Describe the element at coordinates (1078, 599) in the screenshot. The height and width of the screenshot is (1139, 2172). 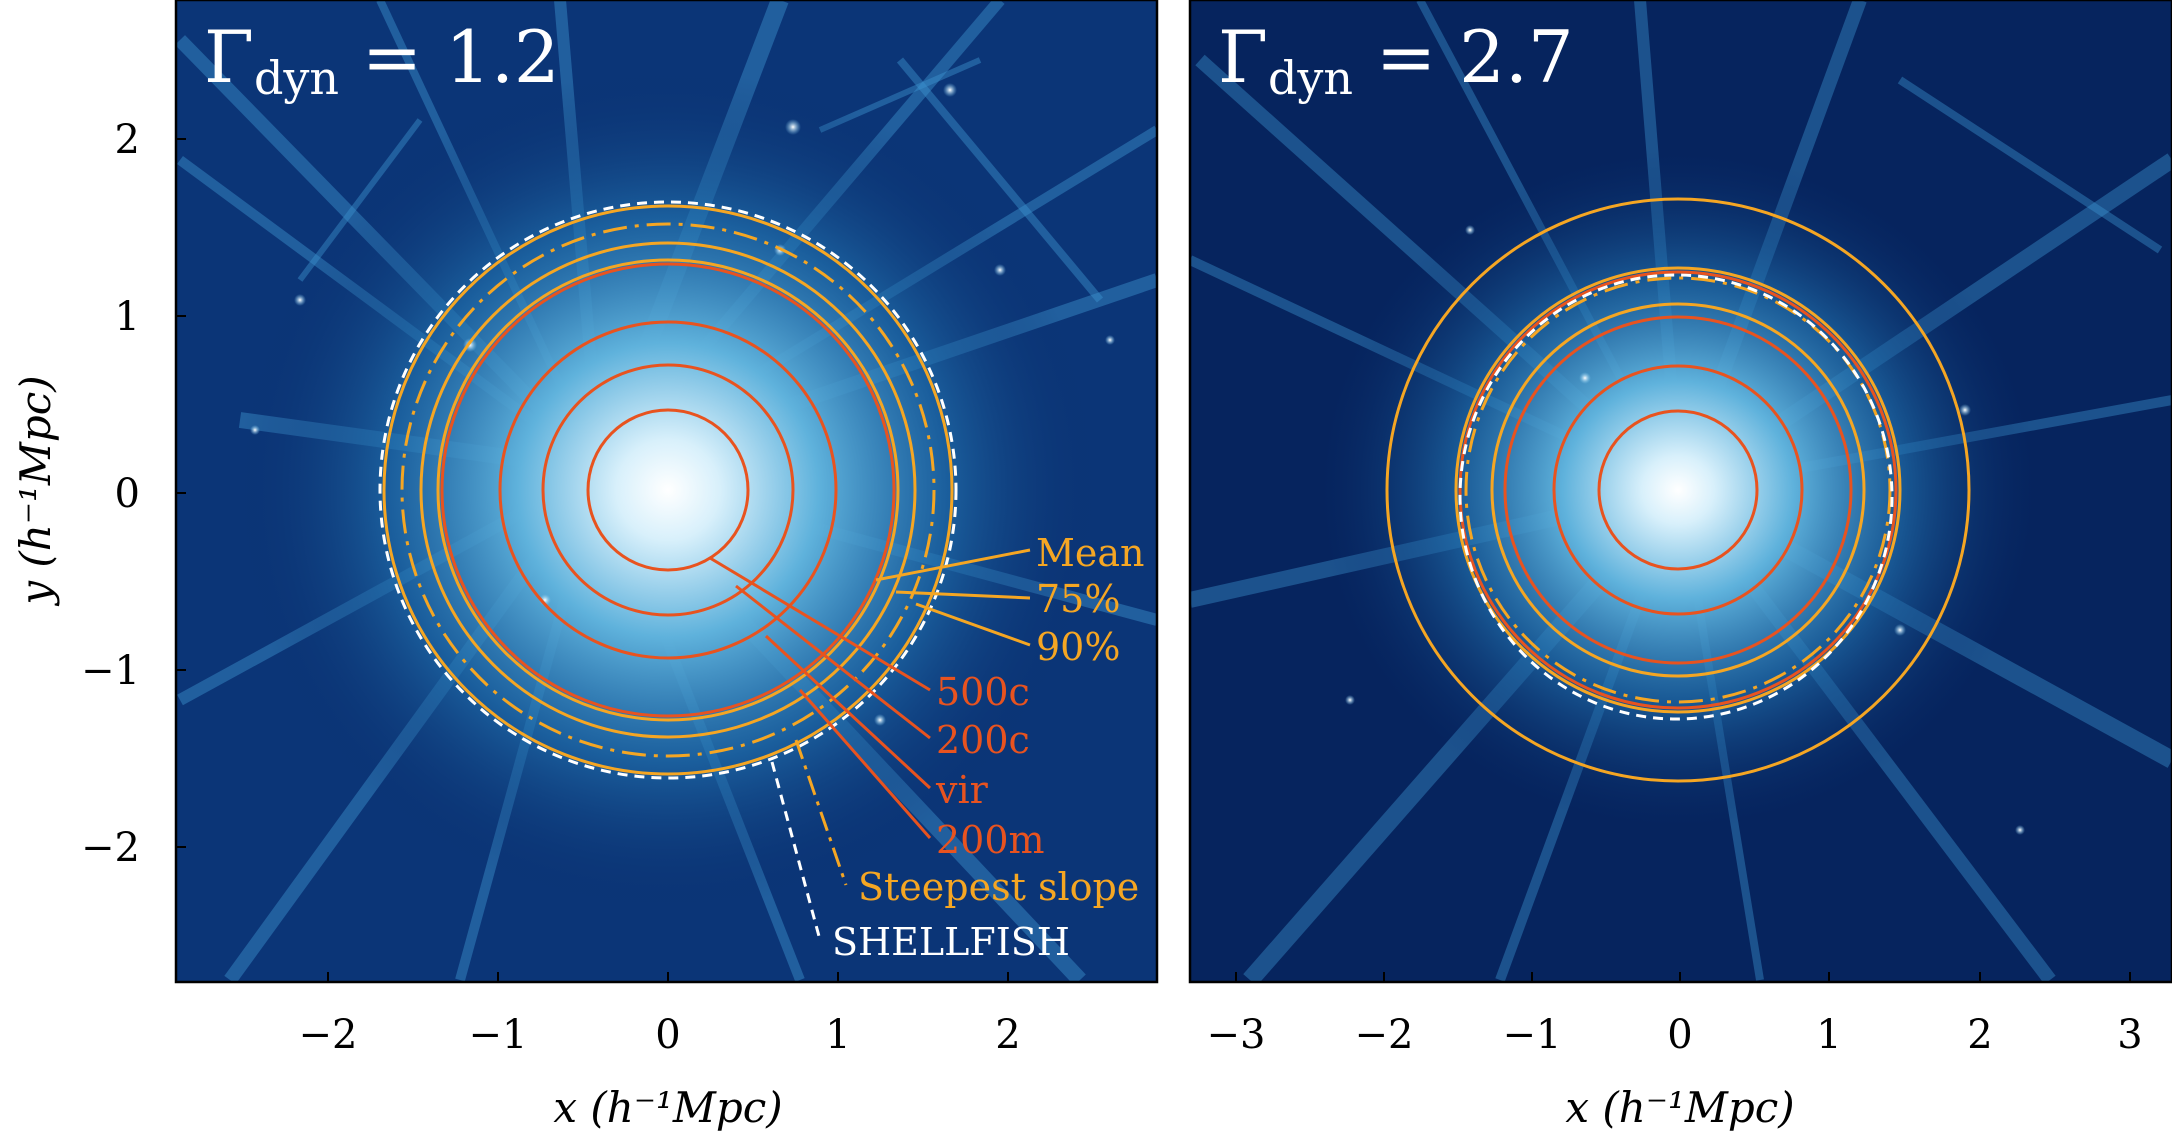
I see `legend-75: 75%` at that location.